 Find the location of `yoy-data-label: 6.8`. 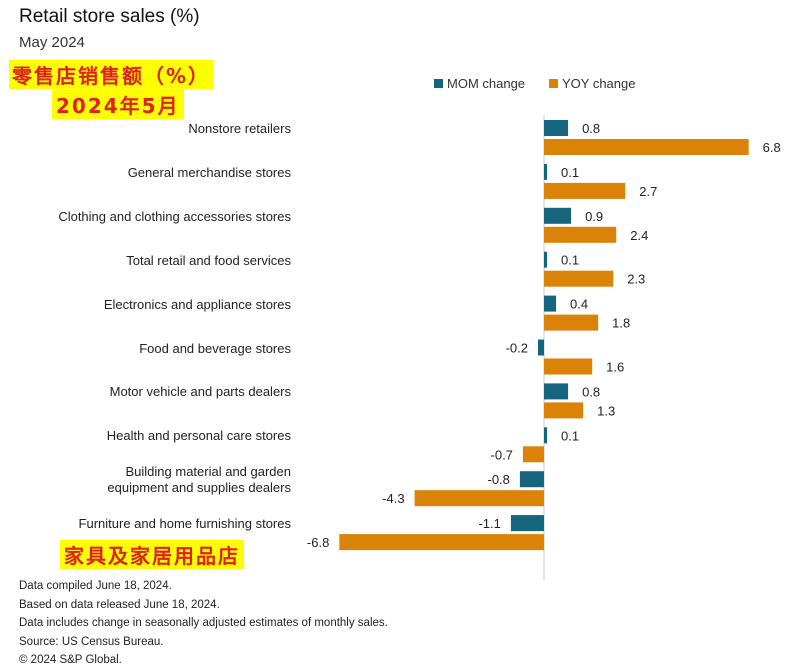

yoy-data-label: 6.8 is located at coordinates (772, 147).